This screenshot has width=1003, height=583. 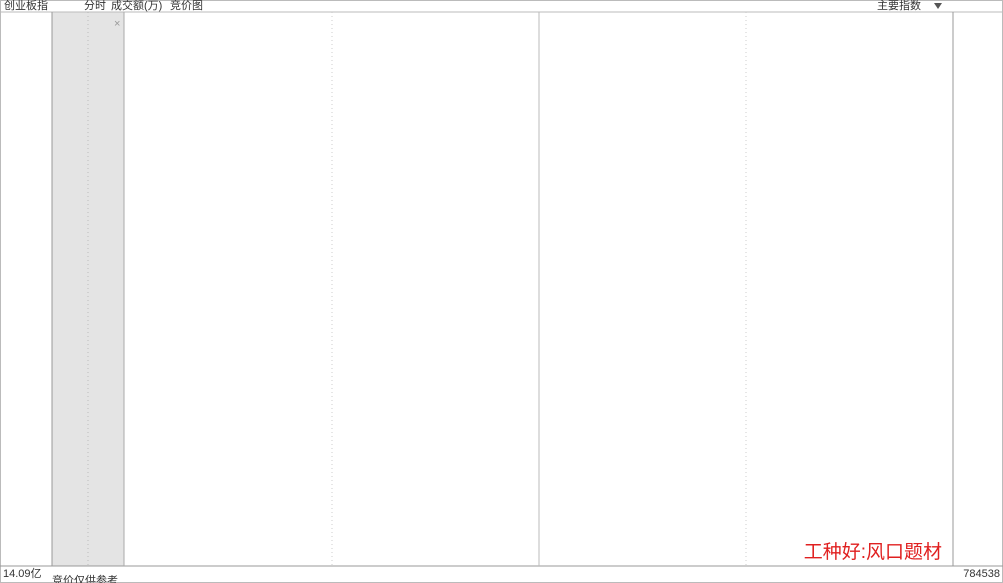 What do you see at coordinates (981, 574) in the screenshot?
I see `footer-right: 784538` at bounding box center [981, 574].